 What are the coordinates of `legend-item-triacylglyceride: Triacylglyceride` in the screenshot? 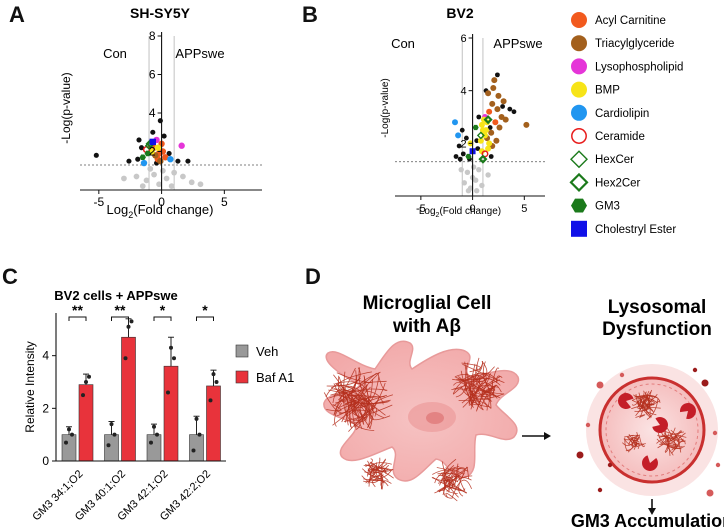 It's located at (622, 43).